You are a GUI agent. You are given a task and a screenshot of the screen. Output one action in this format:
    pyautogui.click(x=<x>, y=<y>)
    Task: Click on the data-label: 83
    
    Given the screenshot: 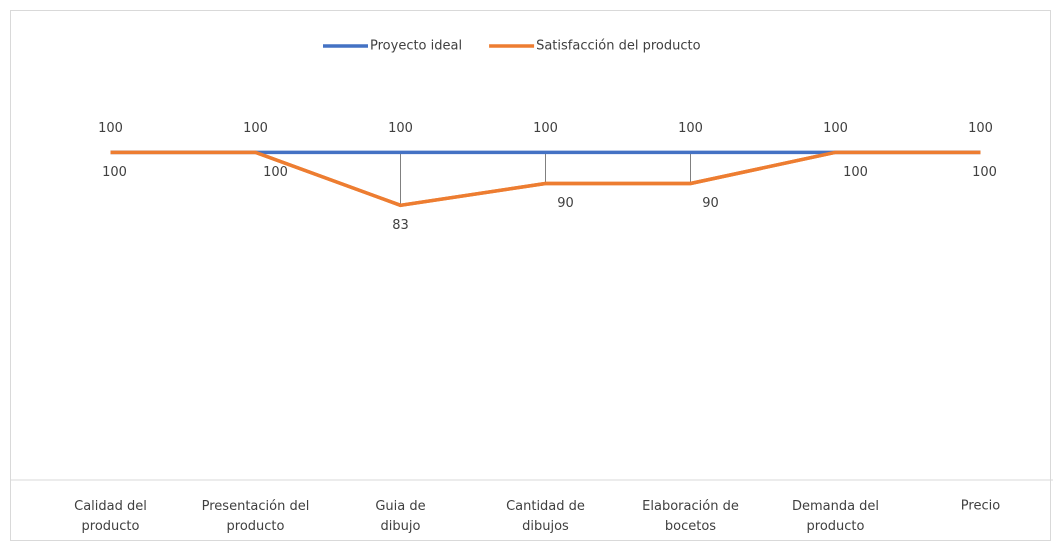 What is the action you would take?
    pyautogui.click(x=400, y=225)
    